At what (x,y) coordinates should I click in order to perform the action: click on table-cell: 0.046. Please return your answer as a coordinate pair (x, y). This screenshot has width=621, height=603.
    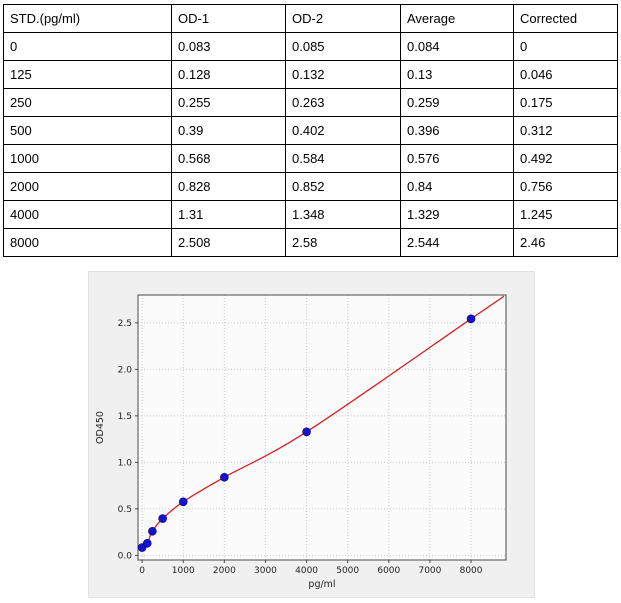
    Looking at the image, I should click on (565, 74).